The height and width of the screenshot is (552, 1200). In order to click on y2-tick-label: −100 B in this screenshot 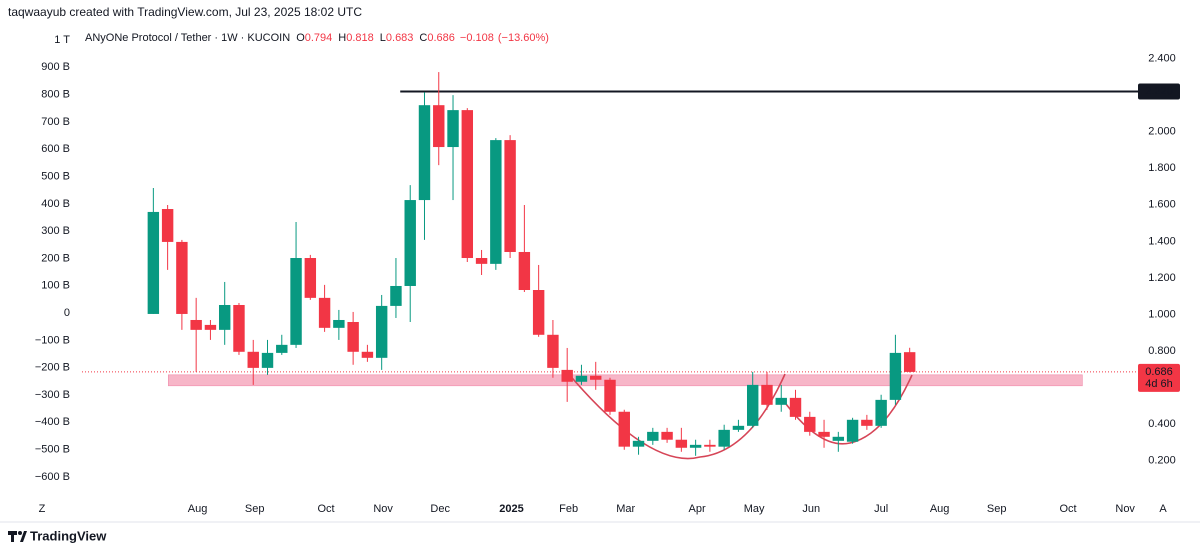, I will do `click(52, 340)`.